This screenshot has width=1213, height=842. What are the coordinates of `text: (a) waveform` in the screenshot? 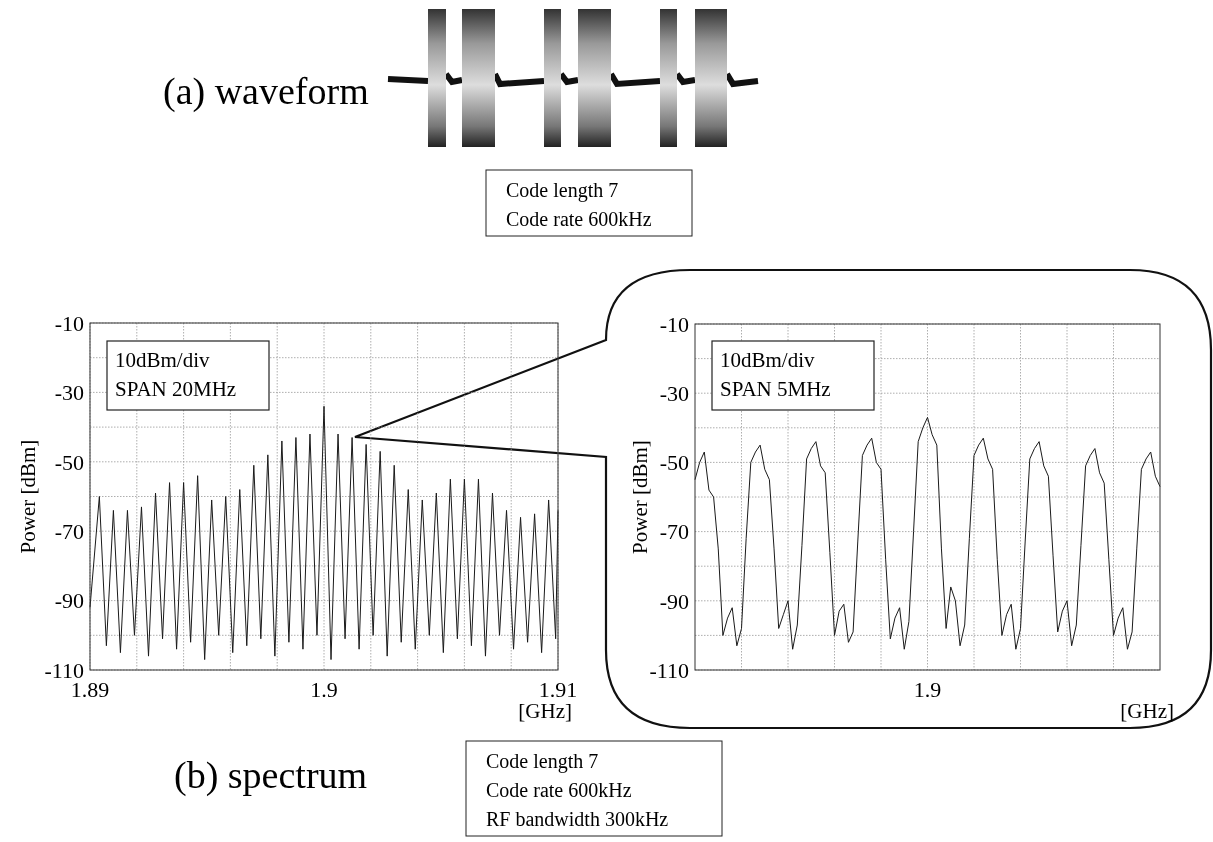 It's located at (266, 91).